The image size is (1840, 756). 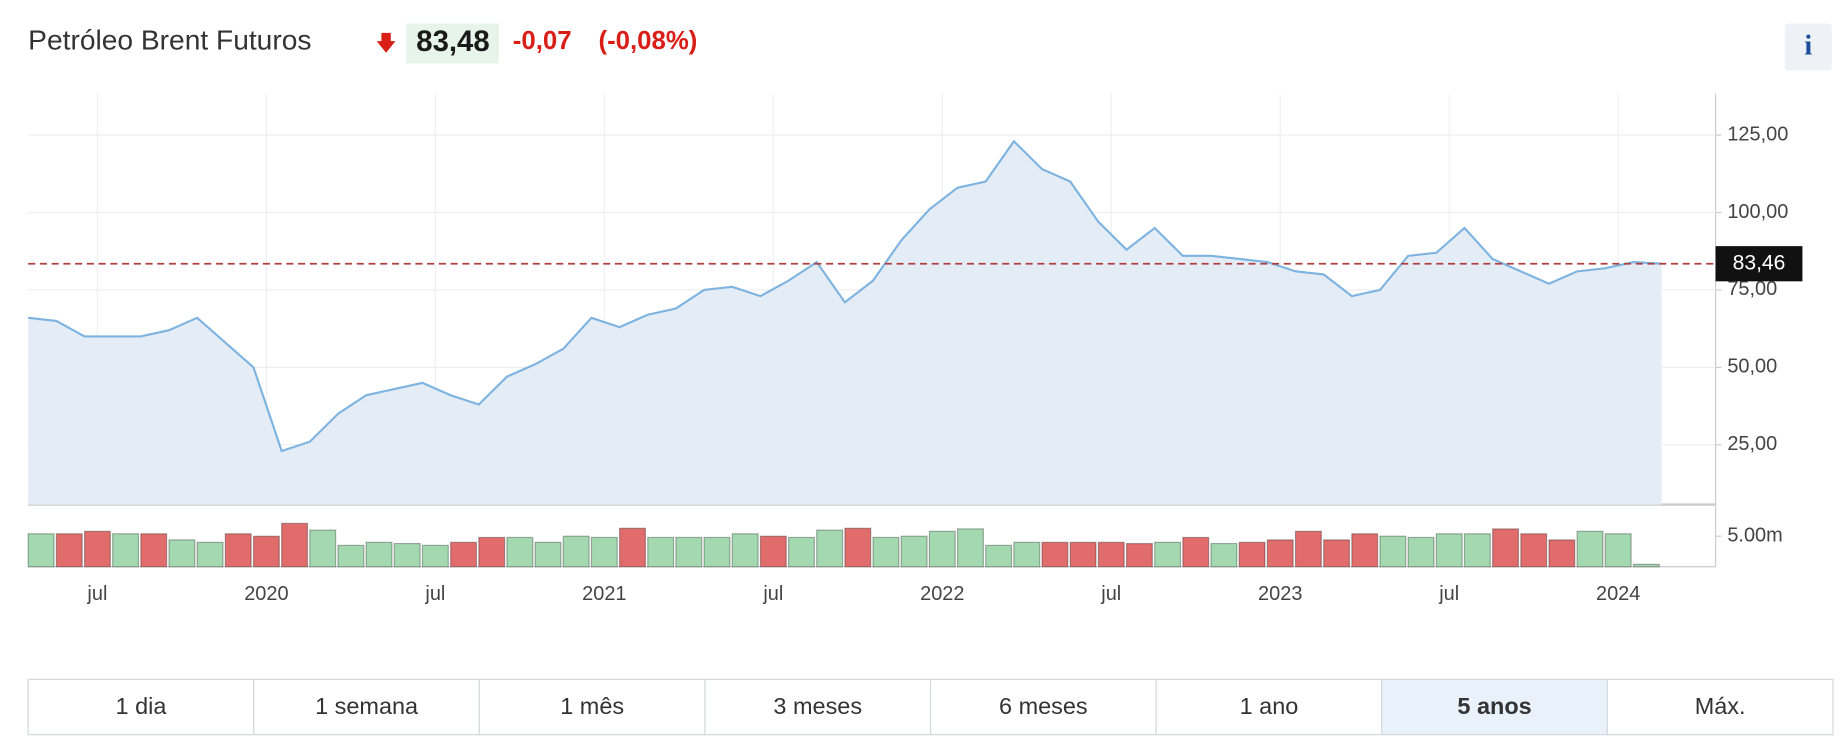 I want to click on x-tick-label: 2022, so click(x=942, y=594).